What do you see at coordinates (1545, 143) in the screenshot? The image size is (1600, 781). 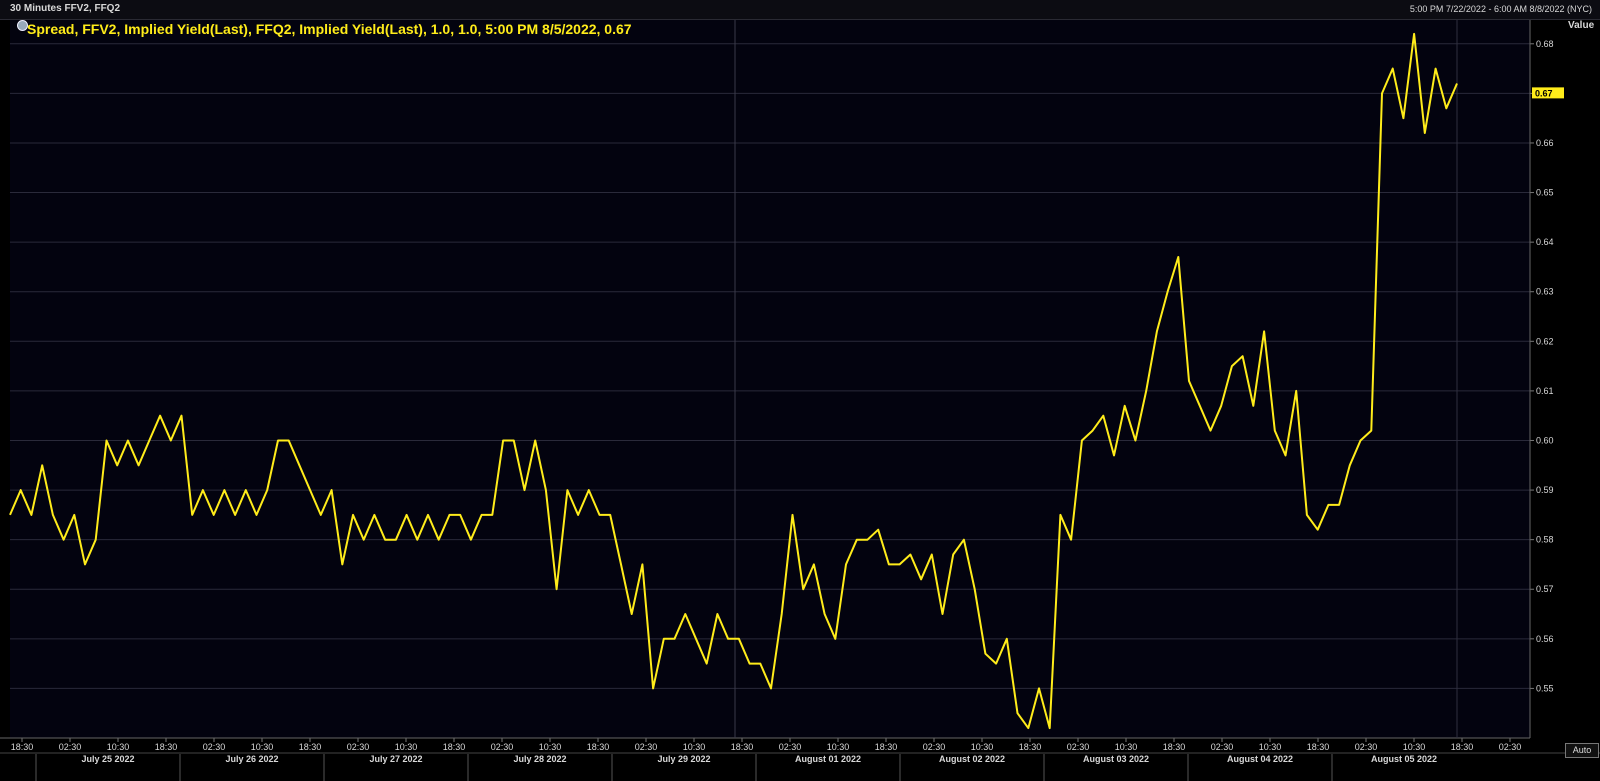 I see `y-tick-label: 0.66` at bounding box center [1545, 143].